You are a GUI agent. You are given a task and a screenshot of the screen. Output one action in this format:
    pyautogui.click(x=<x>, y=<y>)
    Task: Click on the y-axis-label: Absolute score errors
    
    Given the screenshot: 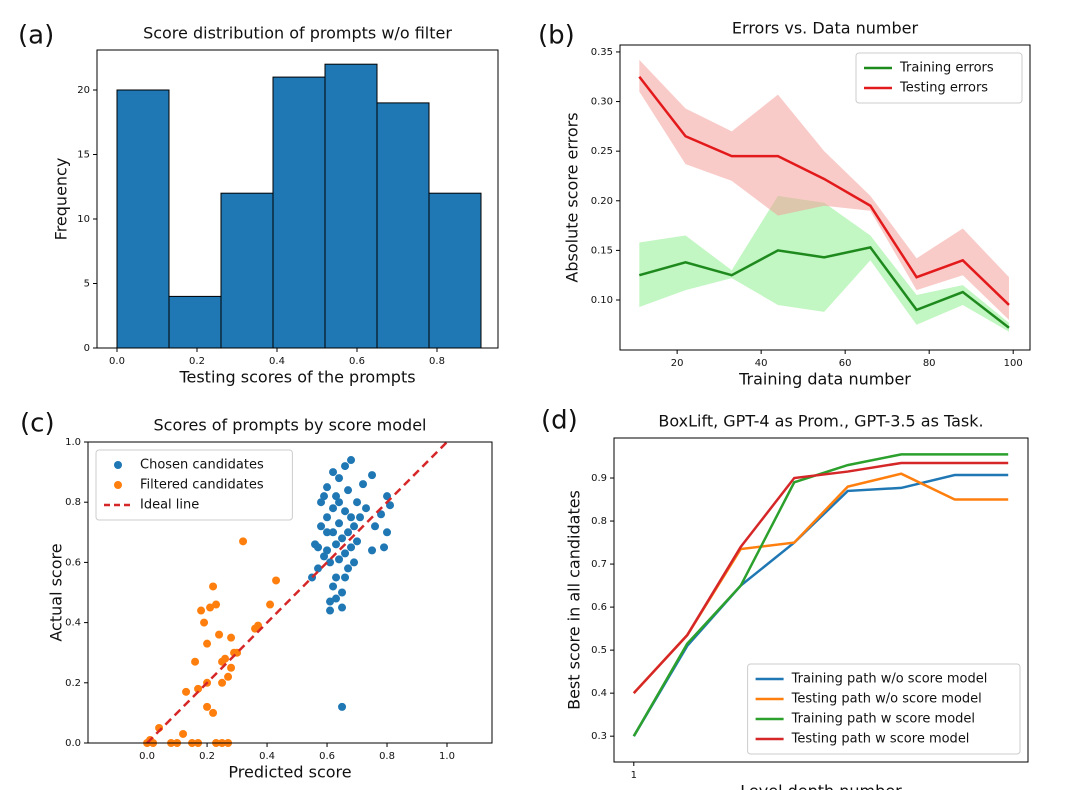 What is the action you would take?
    pyautogui.click(x=572, y=197)
    